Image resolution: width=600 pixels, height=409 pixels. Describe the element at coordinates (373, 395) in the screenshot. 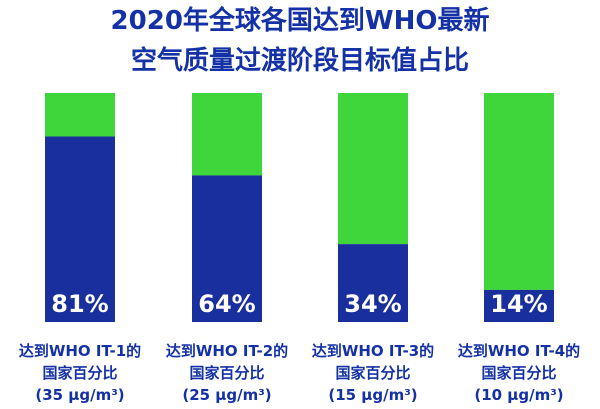

I see `category-label-line-3: (15 μg/m³)` at that location.